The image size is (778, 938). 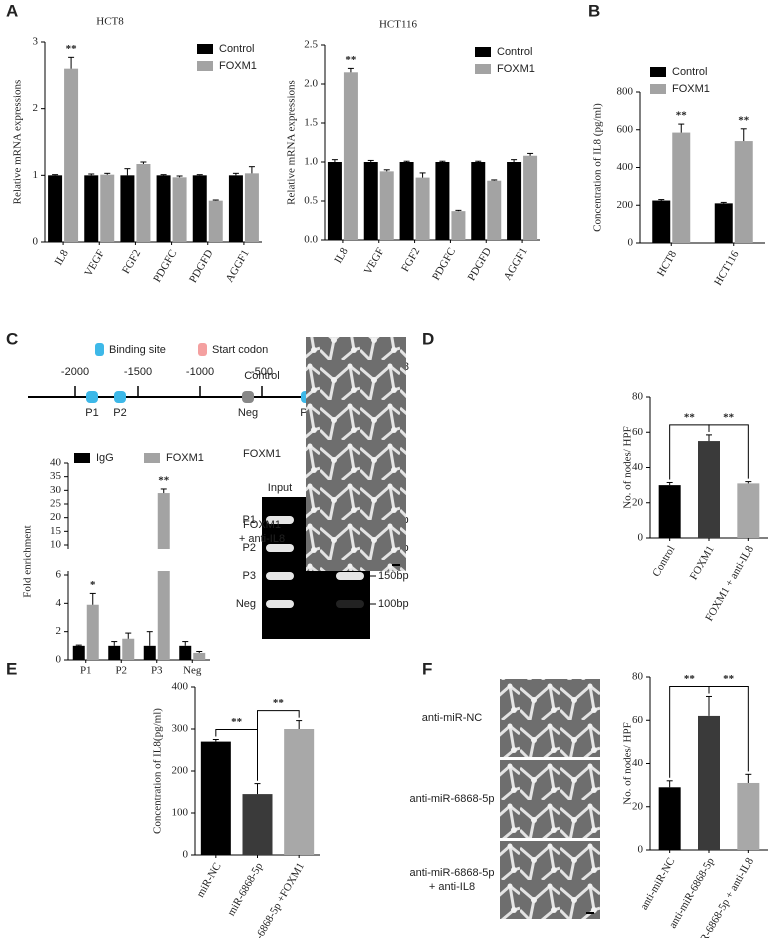 I want to click on image-label: anti-miR-NC, so click(x=452, y=718).